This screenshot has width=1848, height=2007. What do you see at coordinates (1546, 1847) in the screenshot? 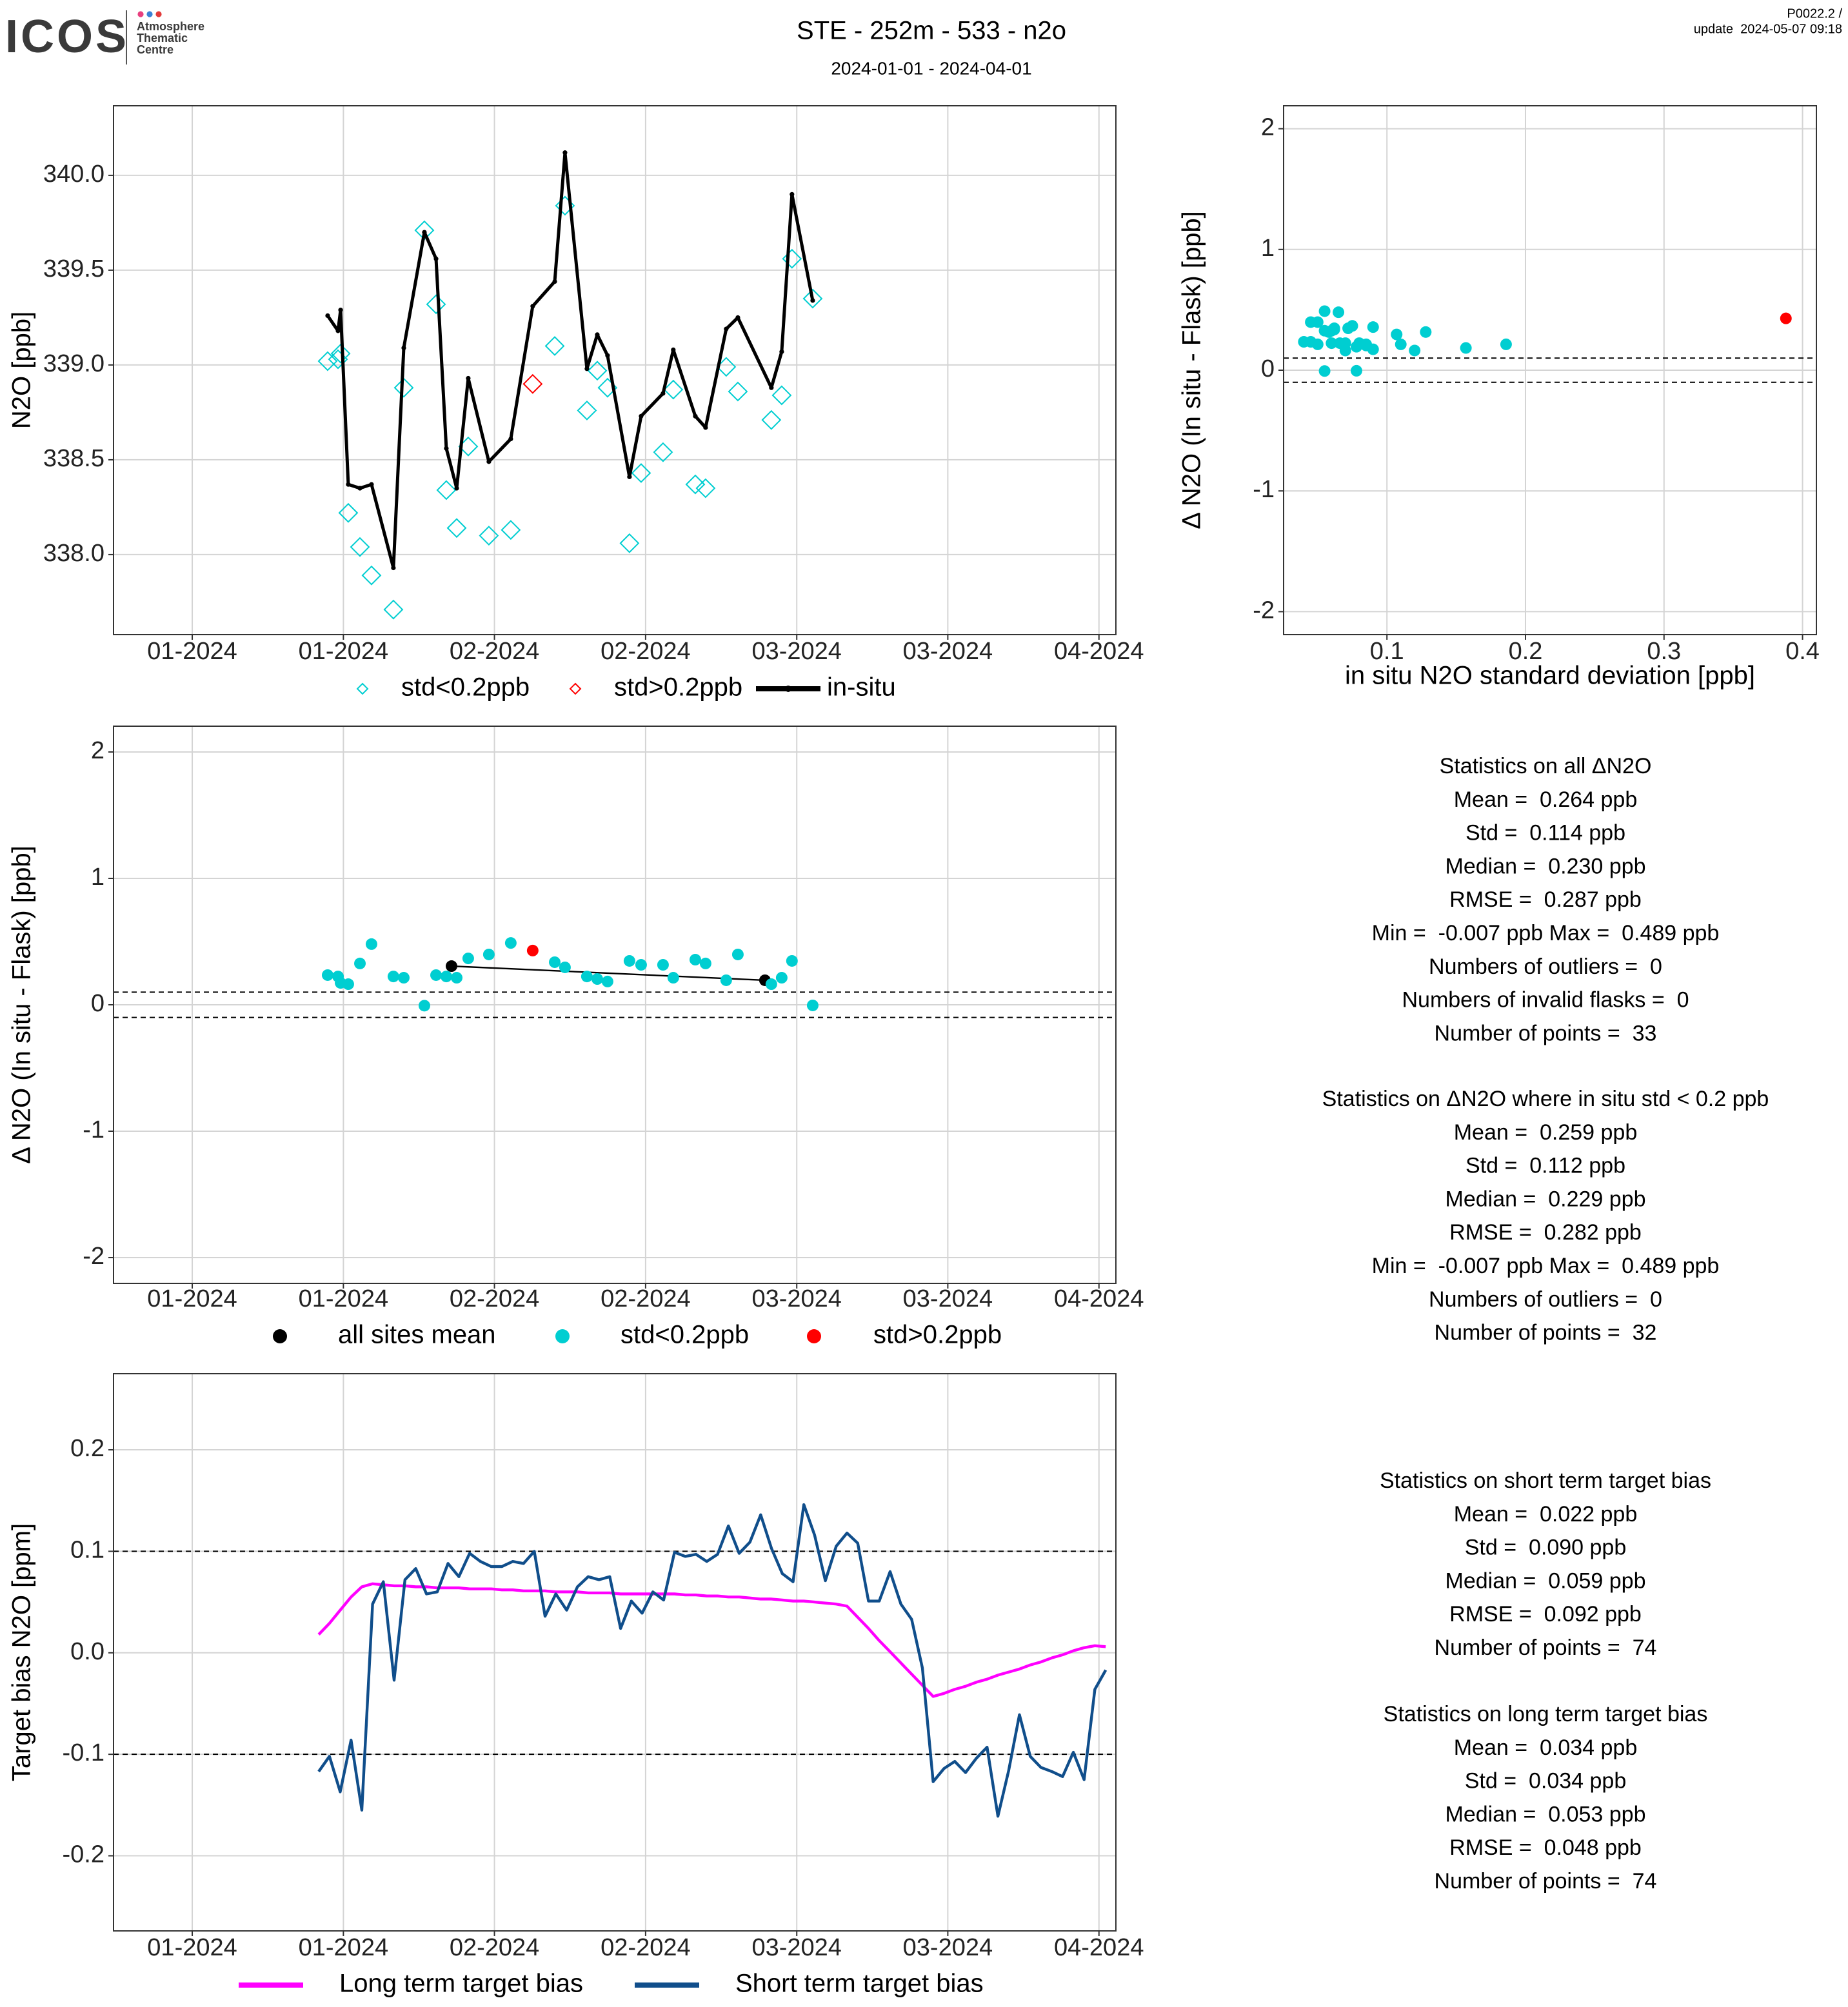
I see `statistics-line: RMSE = 0.048 ppb` at bounding box center [1546, 1847].